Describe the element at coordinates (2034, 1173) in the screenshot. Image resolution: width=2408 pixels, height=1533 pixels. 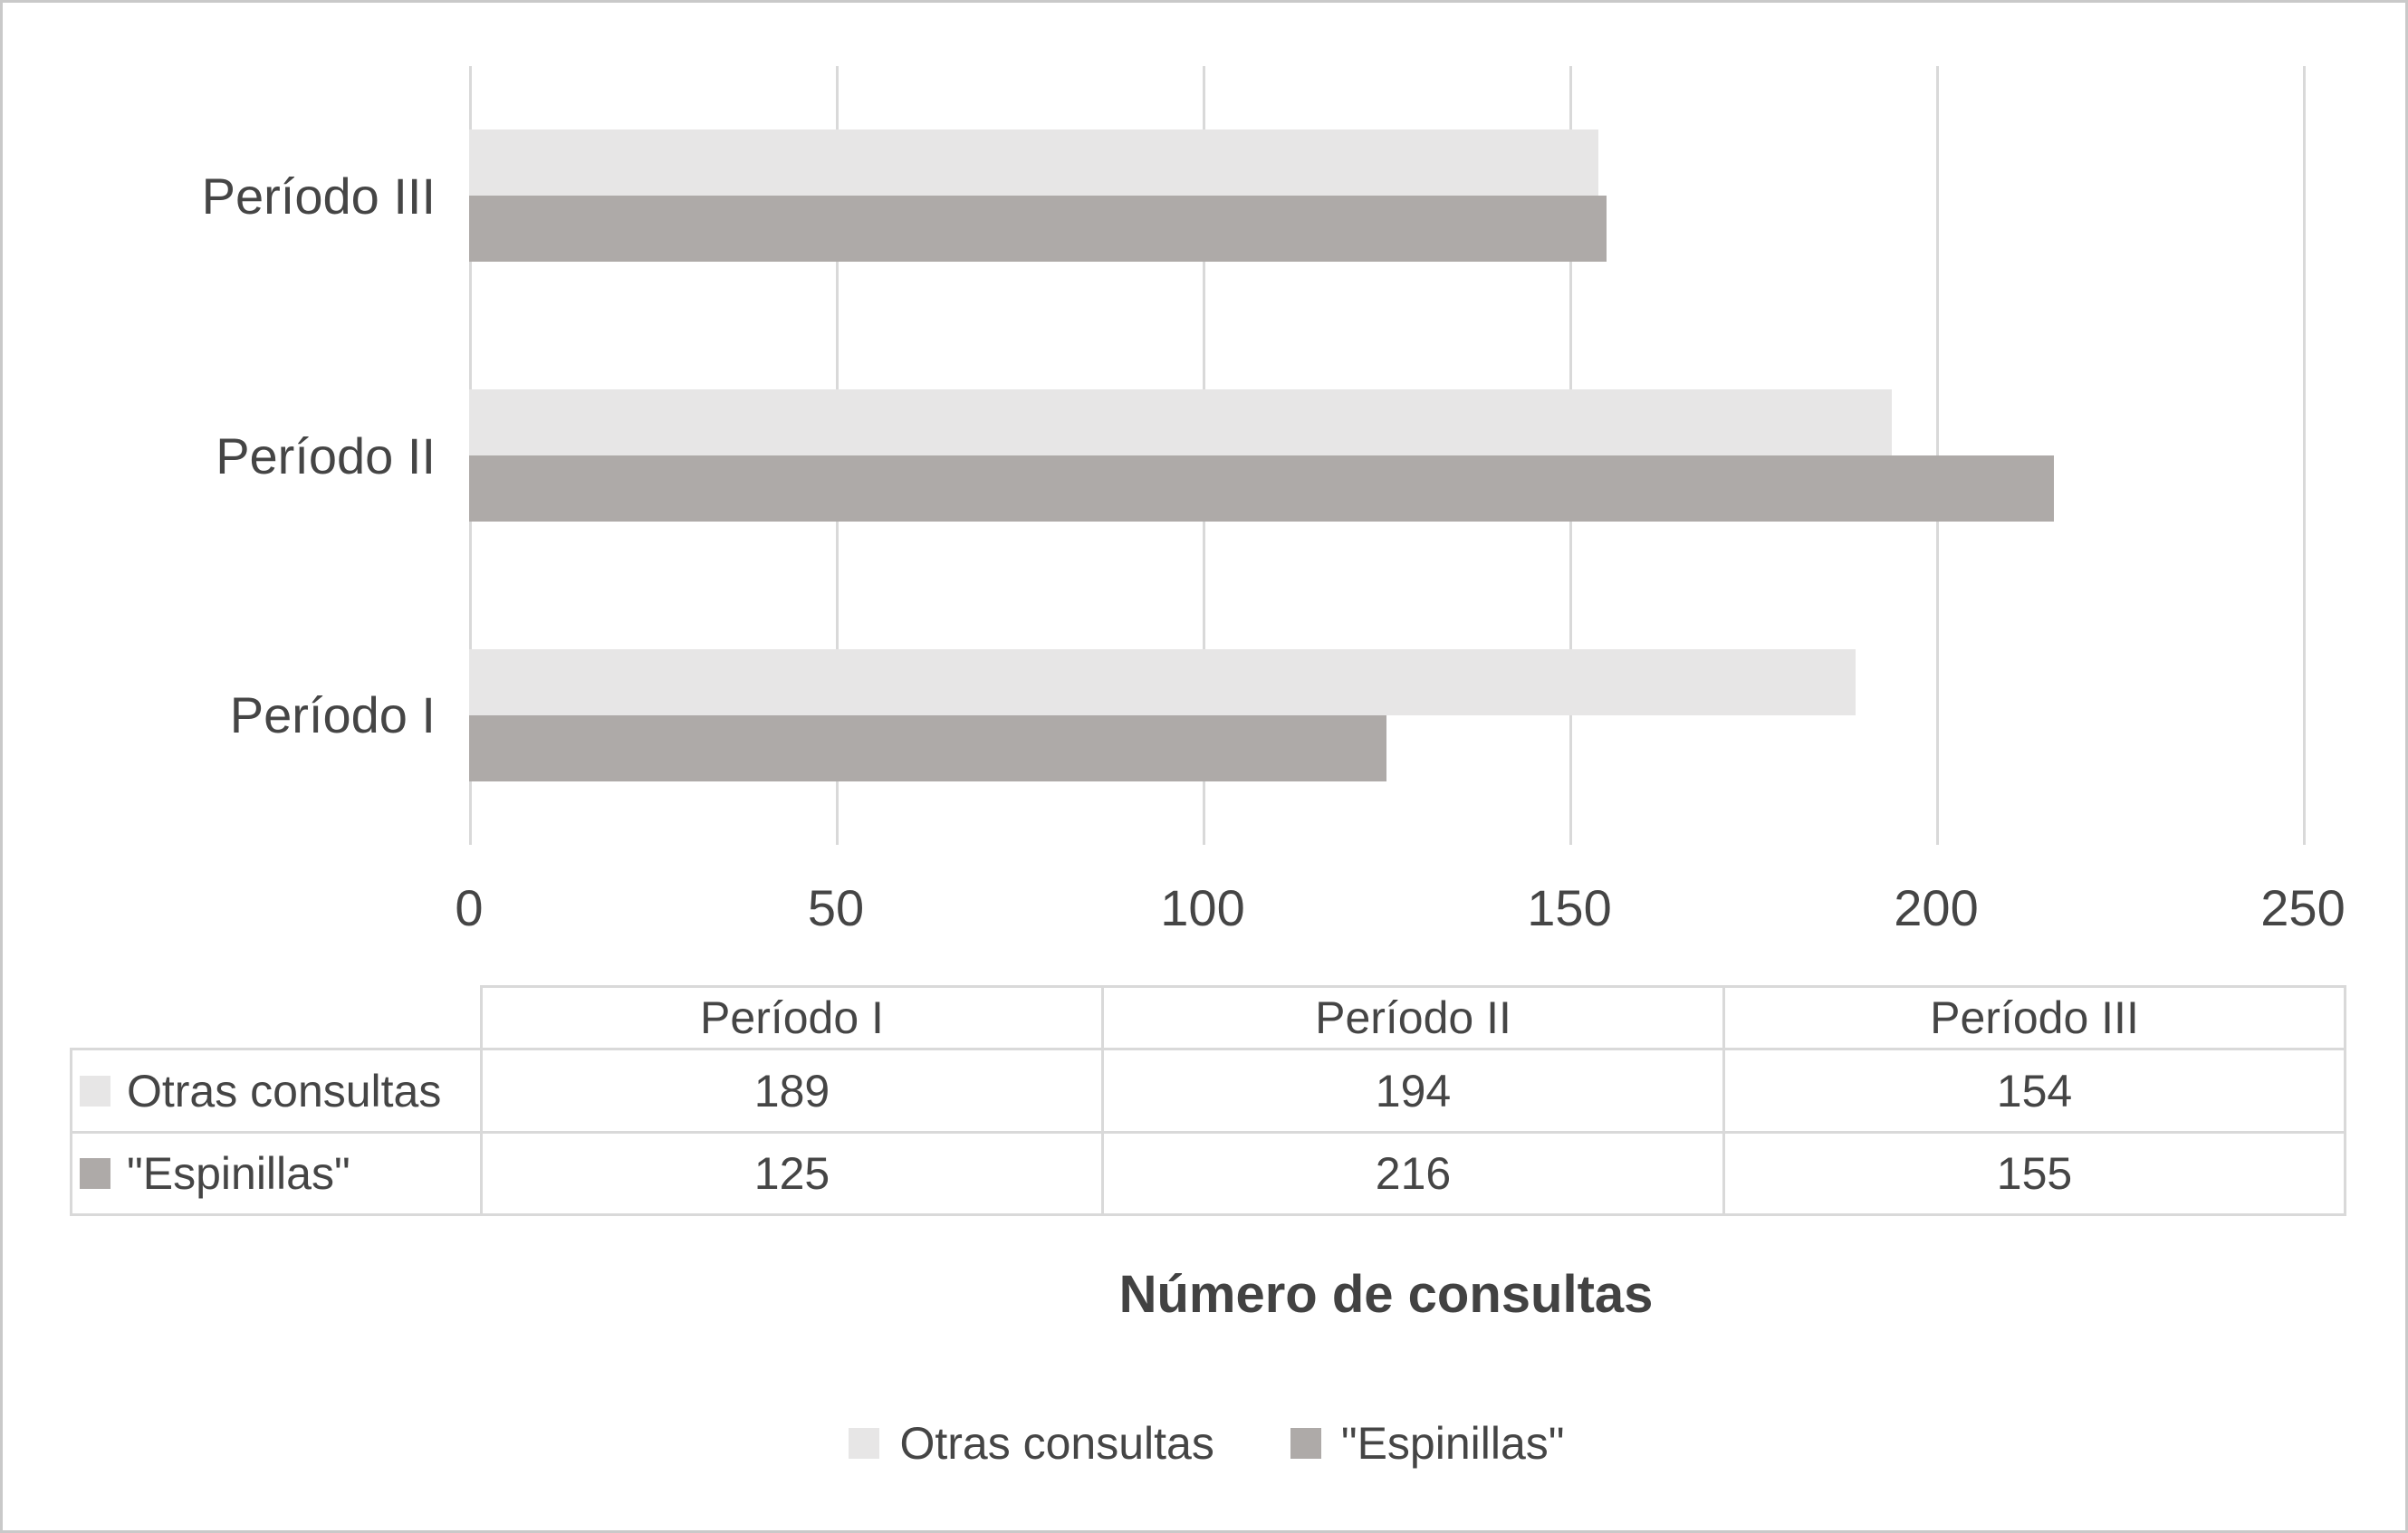
I see `table-value-cell: 155` at that location.